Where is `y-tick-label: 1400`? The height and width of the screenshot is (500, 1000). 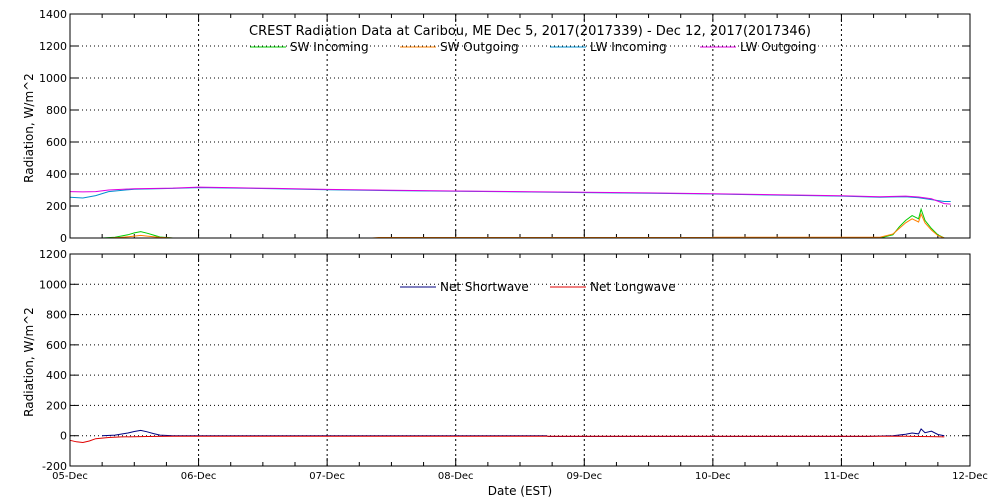
y-tick-label: 1400 is located at coordinates (53, 14).